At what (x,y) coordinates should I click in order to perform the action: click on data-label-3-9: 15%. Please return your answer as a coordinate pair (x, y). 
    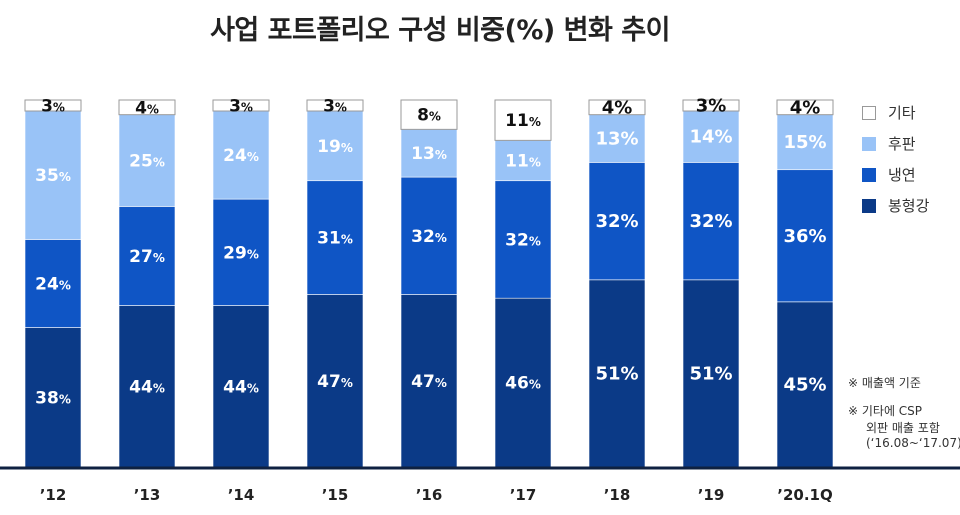
    Looking at the image, I should click on (804, 142).